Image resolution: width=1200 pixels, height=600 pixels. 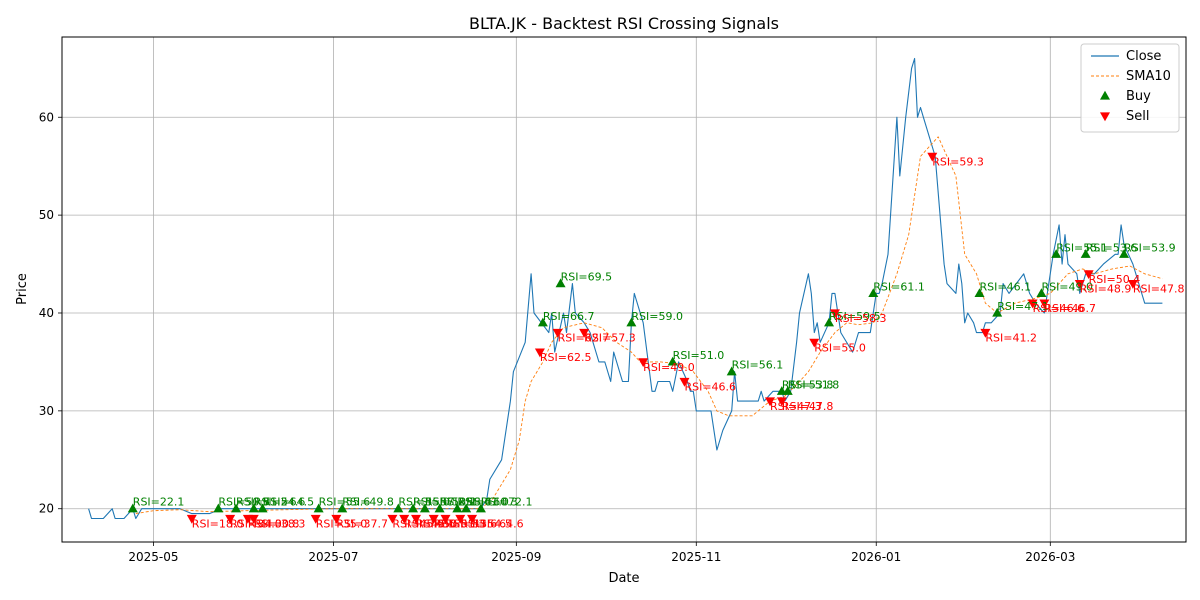 I want to click on x-tick-label: 2025-05, so click(x=153, y=557).